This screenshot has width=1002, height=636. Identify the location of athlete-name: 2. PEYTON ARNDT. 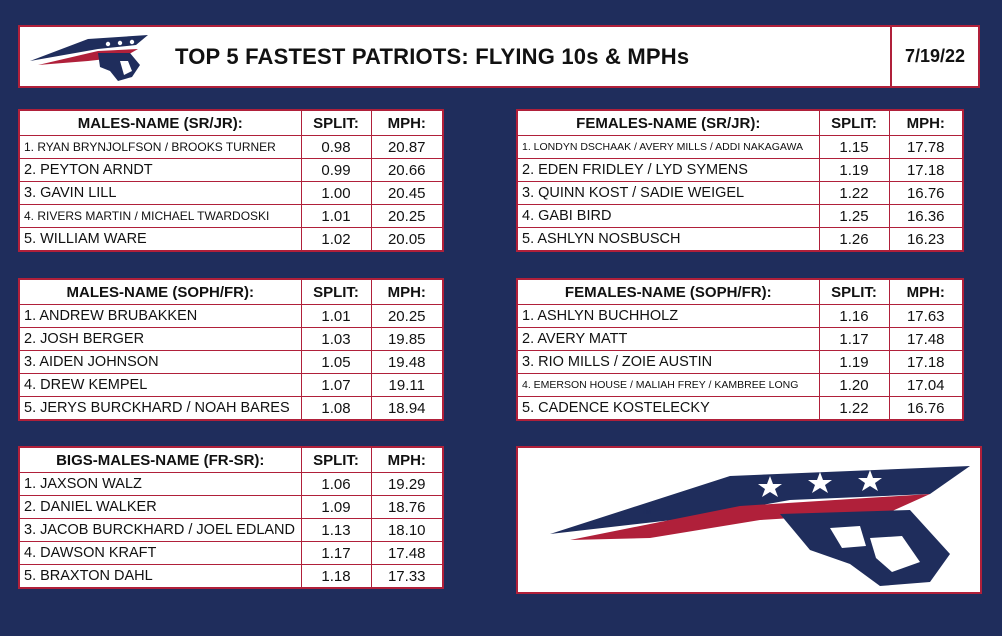
(160, 170).